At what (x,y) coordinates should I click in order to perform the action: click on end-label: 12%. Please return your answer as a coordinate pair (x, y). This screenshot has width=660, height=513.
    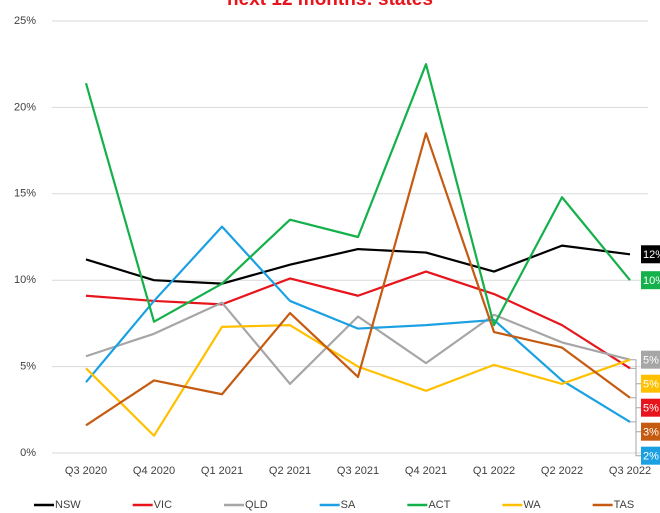
    Looking at the image, I should click on (650, 254).